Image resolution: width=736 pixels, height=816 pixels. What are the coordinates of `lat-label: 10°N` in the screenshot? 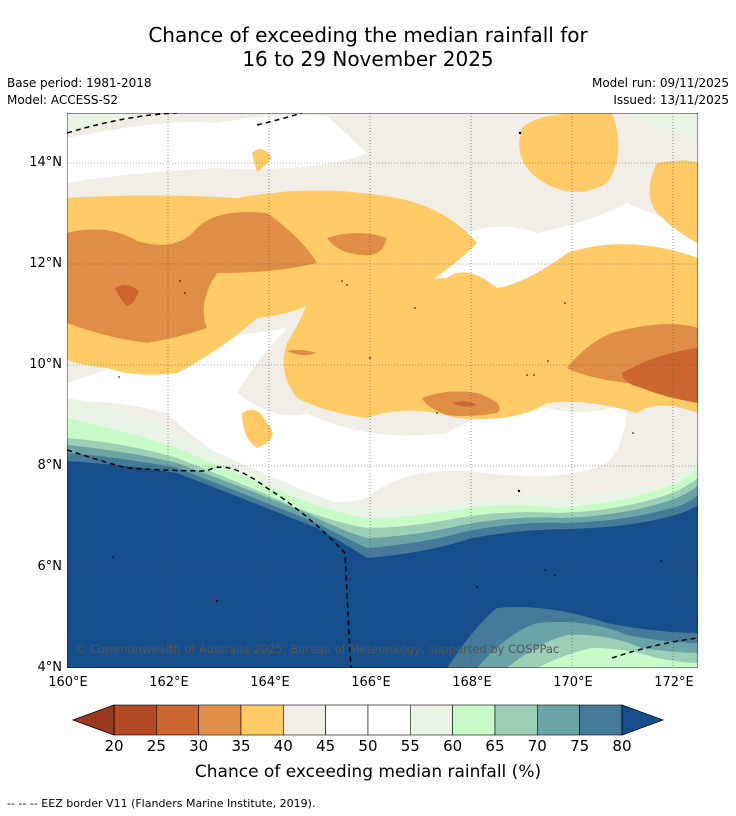 It's located at (45, 364).